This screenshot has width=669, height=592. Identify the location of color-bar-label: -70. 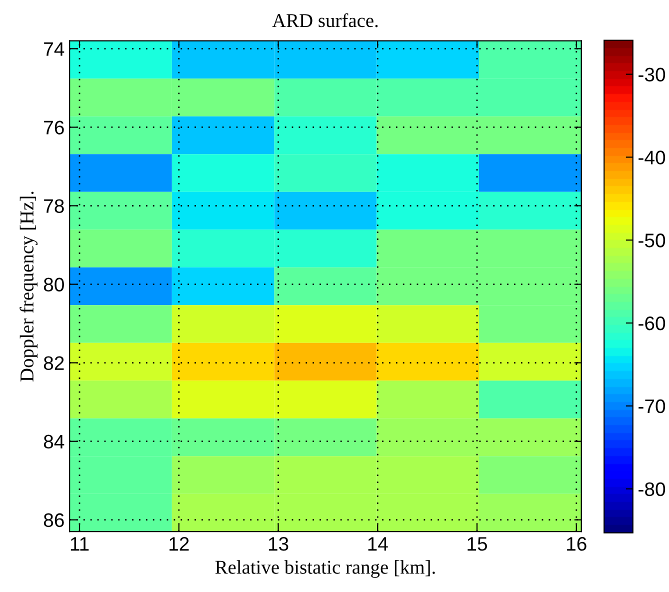
(652, 406).